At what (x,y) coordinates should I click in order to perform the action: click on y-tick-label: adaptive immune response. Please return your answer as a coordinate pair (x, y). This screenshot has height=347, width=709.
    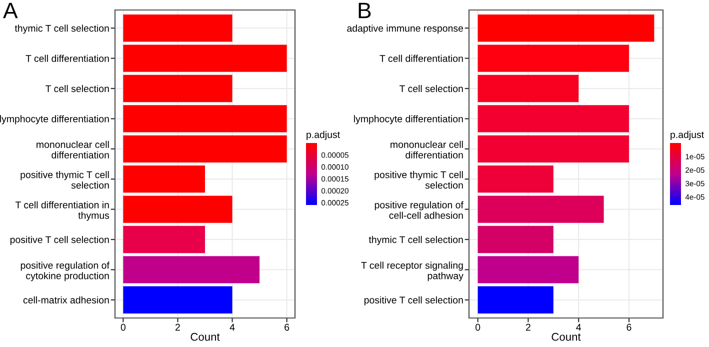
    Looking at the image, I should click on (405, 29).